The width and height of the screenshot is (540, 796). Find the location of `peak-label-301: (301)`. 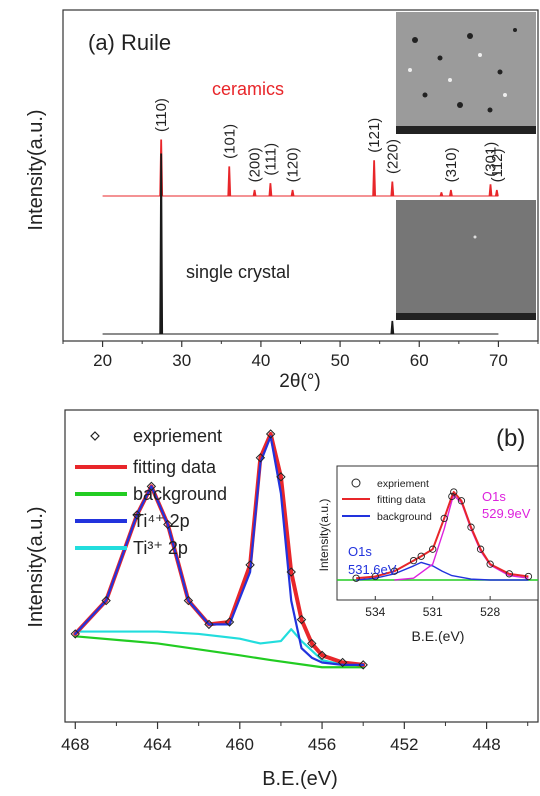

peak-label-301: (301) is located at coordinates (491, 159).